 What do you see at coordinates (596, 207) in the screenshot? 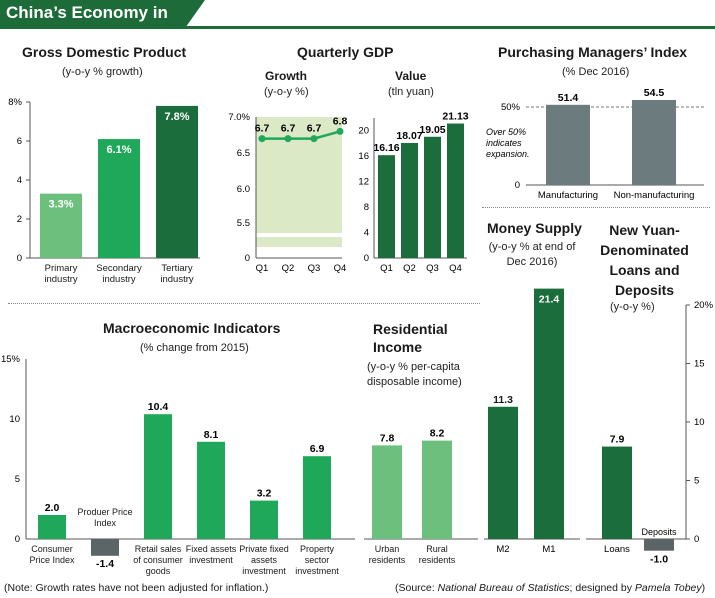
I see `section-divider-right` at bounding box center [596, 207].